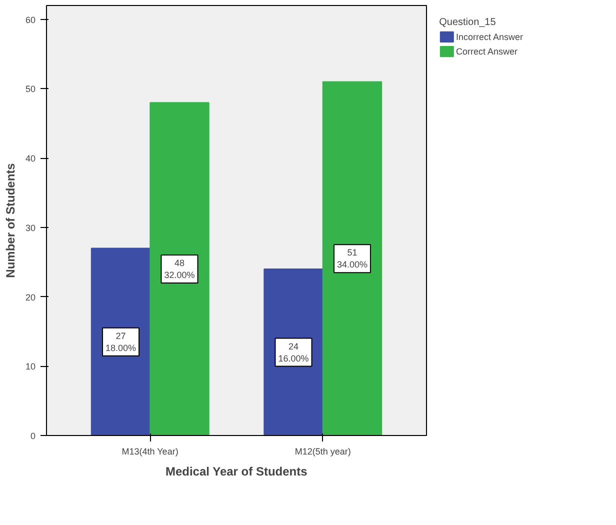  I want to click on legend-label: Correct Answer, so click(487, 51).